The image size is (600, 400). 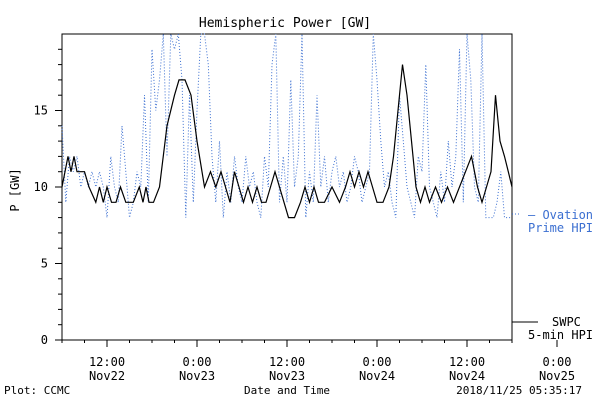 I want to click on y-tick-label: 10, so click(x=41, y=187).